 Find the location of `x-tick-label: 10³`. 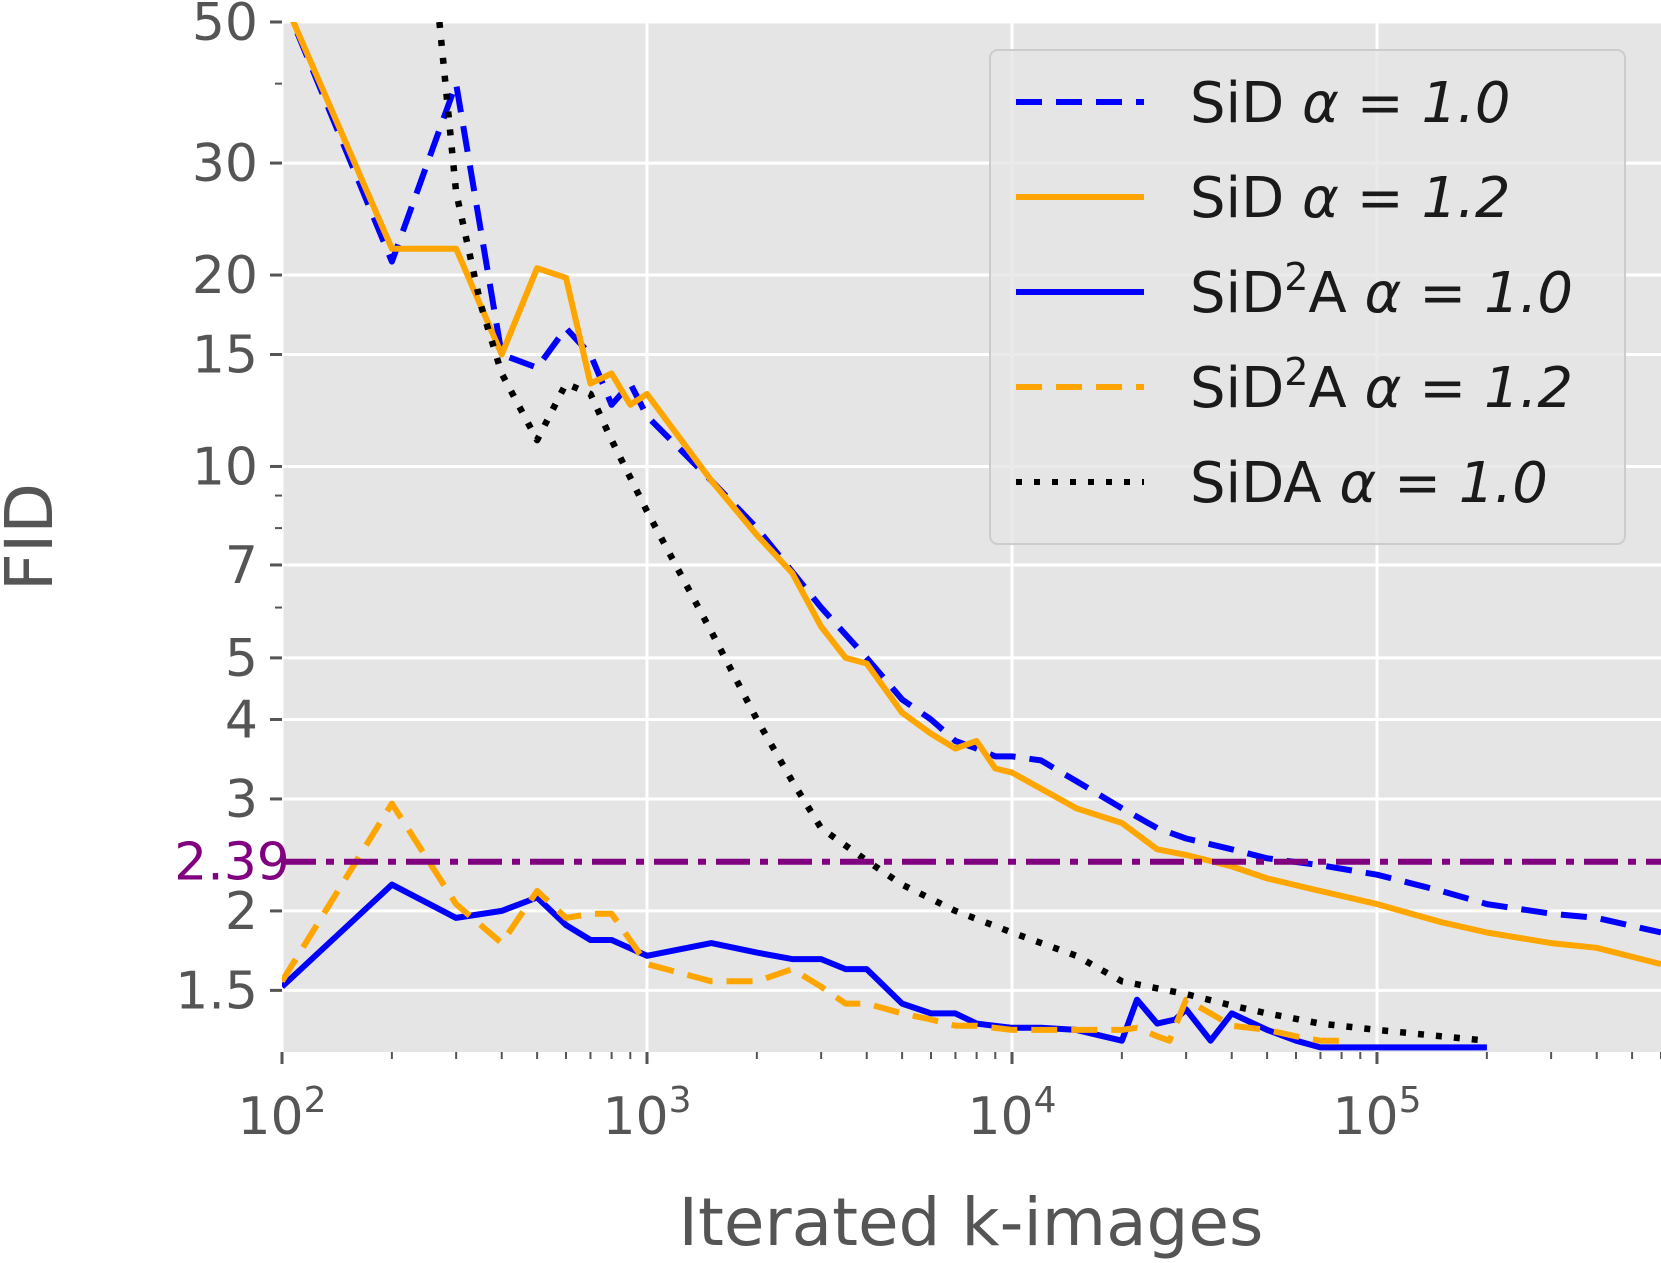

x-tick-label: 10³ is located at coordinates (646, 1113).